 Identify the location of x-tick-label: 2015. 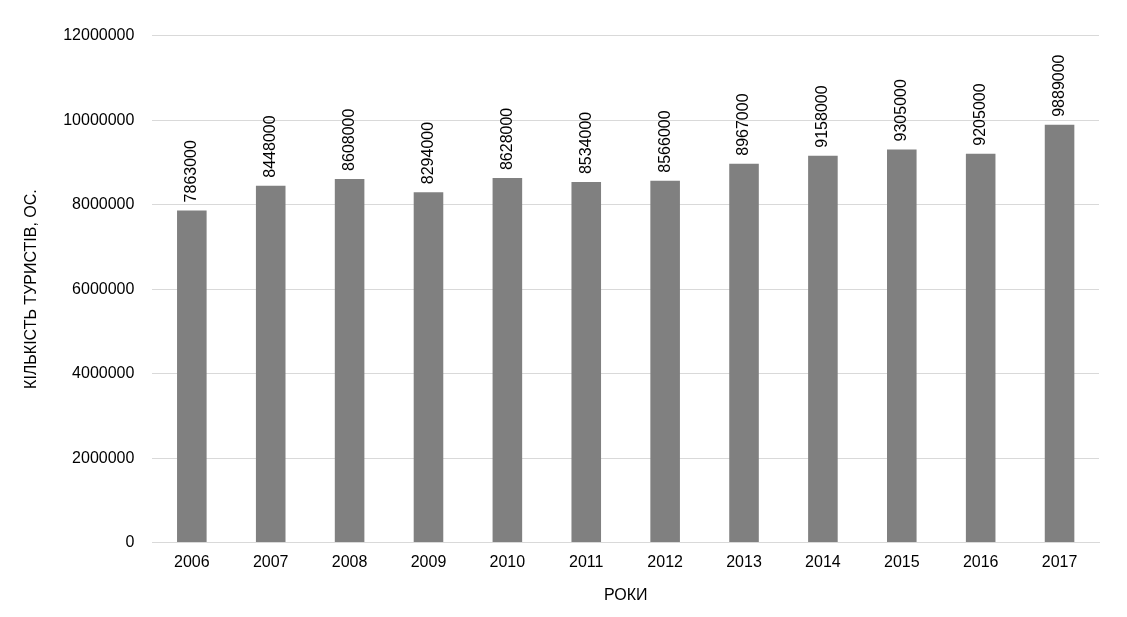
(901, 561).